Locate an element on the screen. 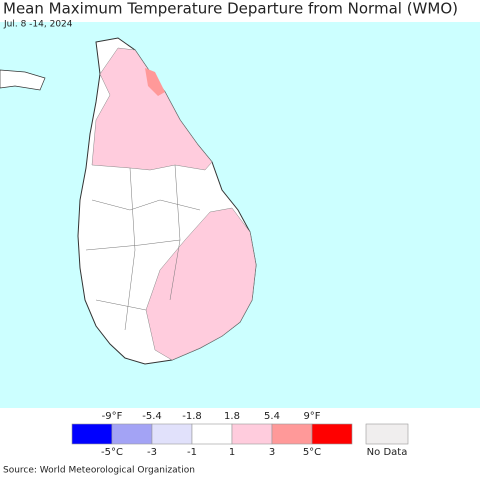 Image resolution: width=480 pixels, height=480 pixels. legend-bottom-label: 5°C is located at coordinates (312, 452).